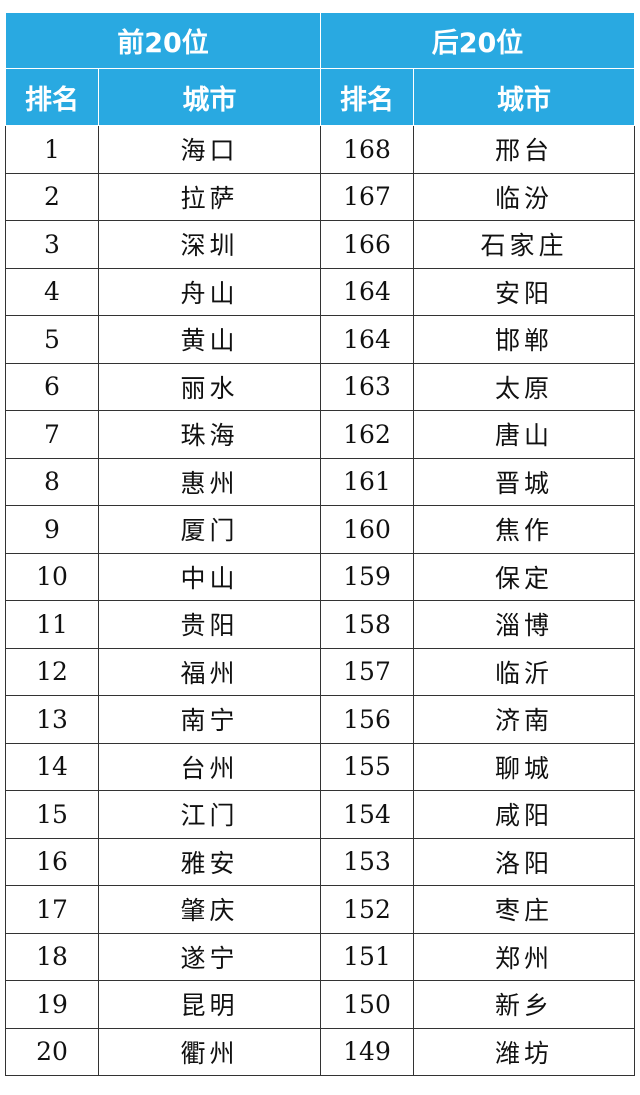  Describe the element at coordinates (367, 1052) in the screenshot. I see `rank-cell: 149` at that location.